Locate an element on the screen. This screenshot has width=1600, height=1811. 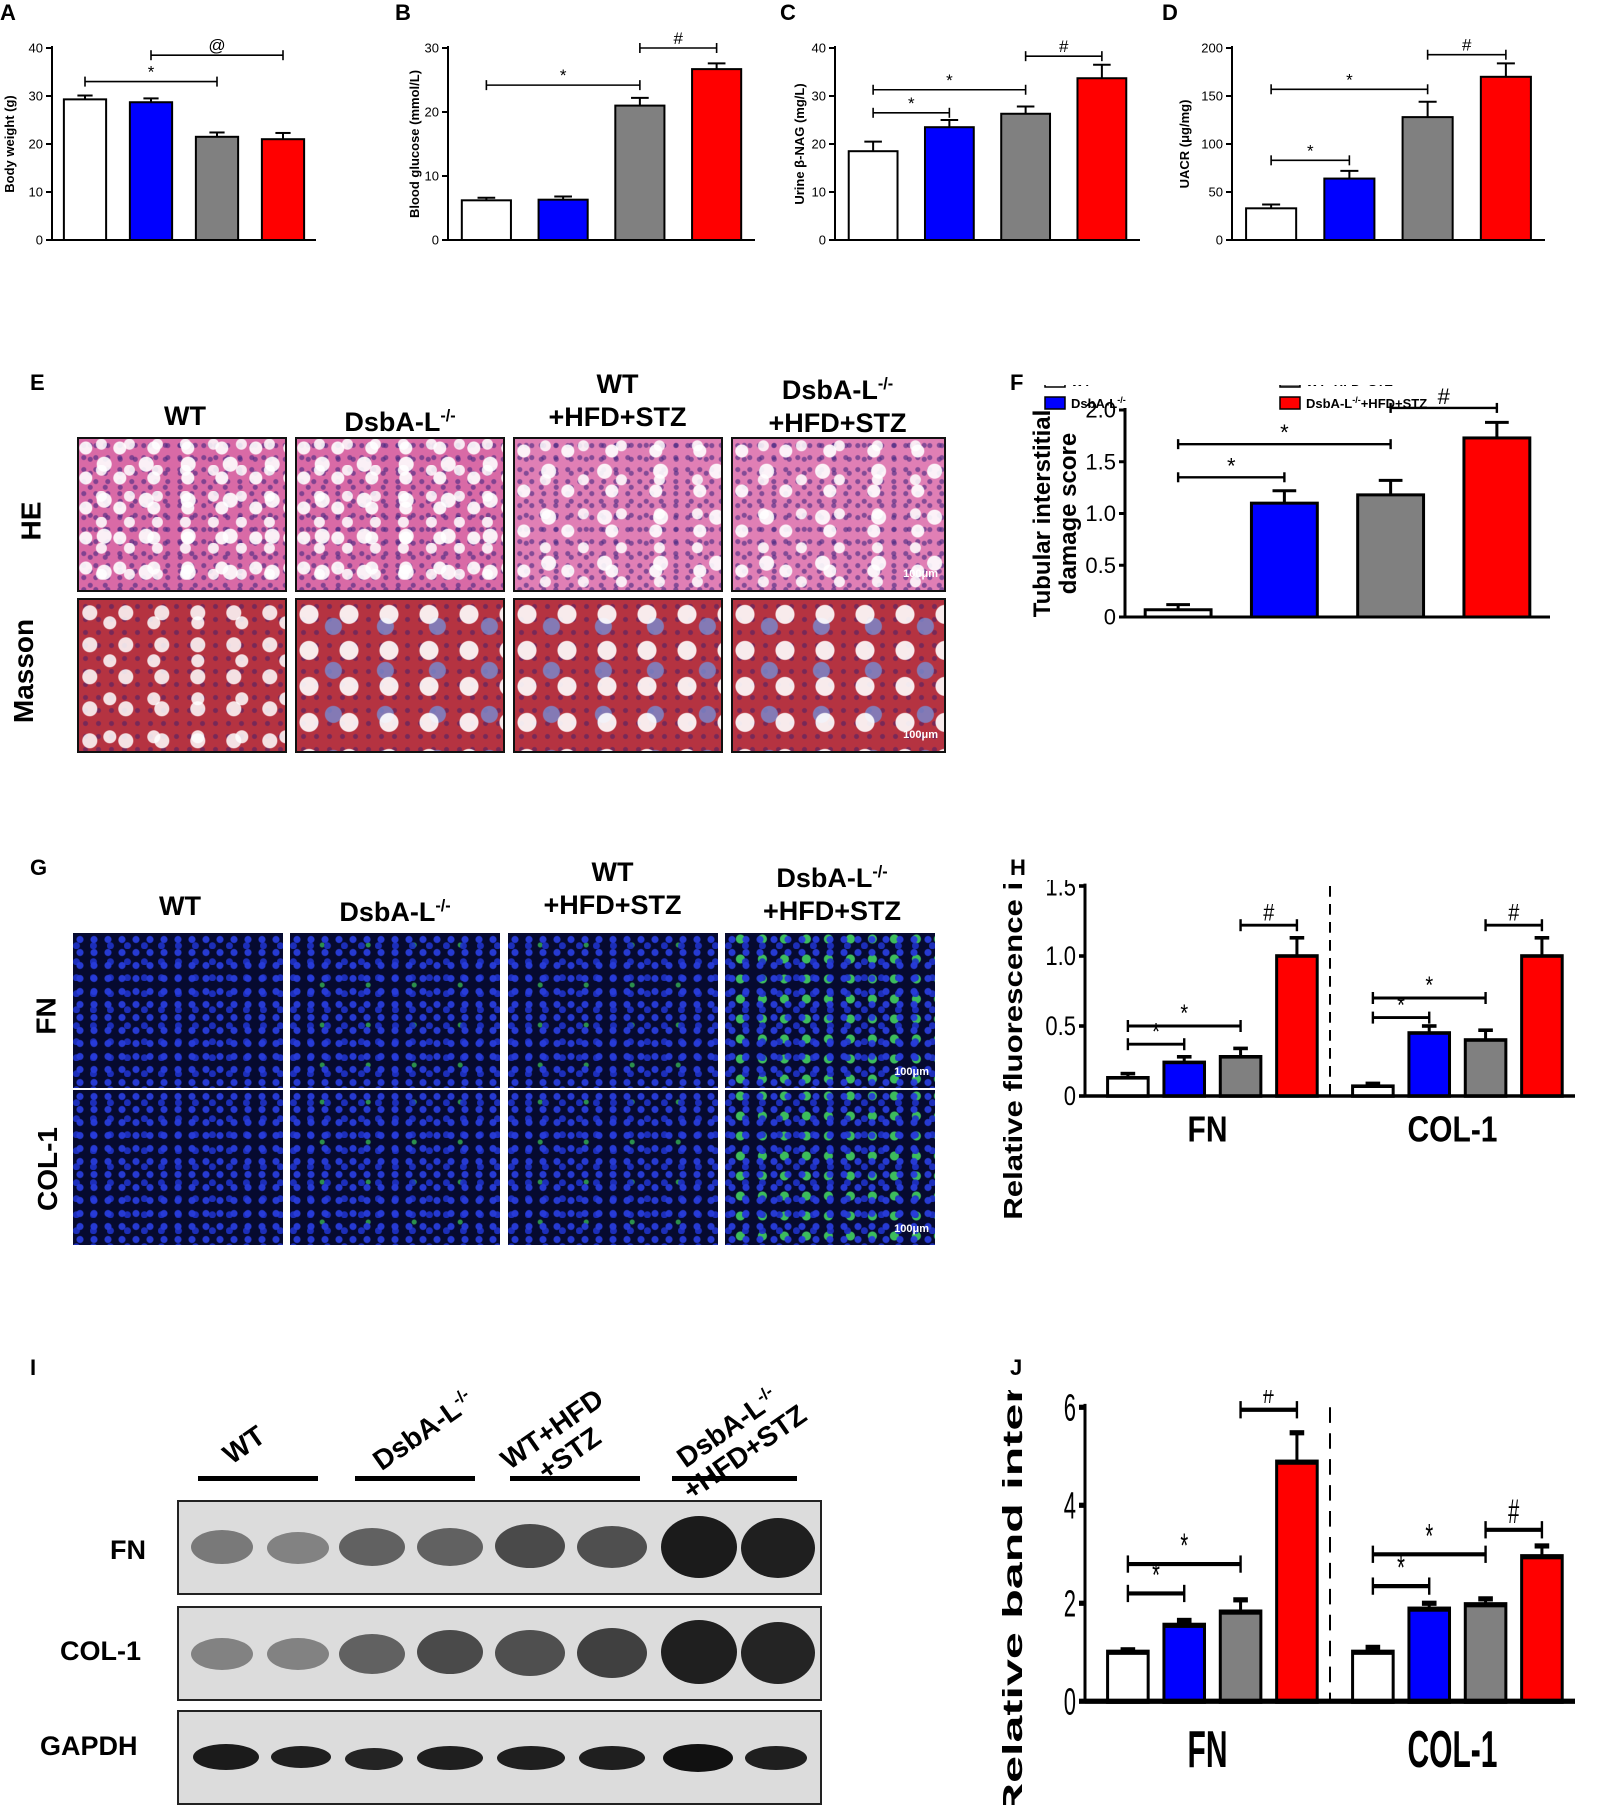
chart-j-ytick-label-1: 2 is located at coordinates (1070, 1603).